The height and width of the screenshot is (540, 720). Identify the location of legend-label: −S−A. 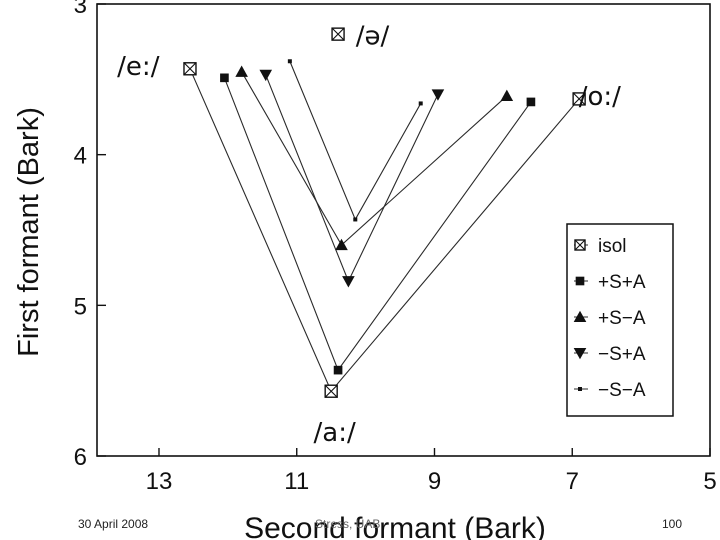
(622, 390).